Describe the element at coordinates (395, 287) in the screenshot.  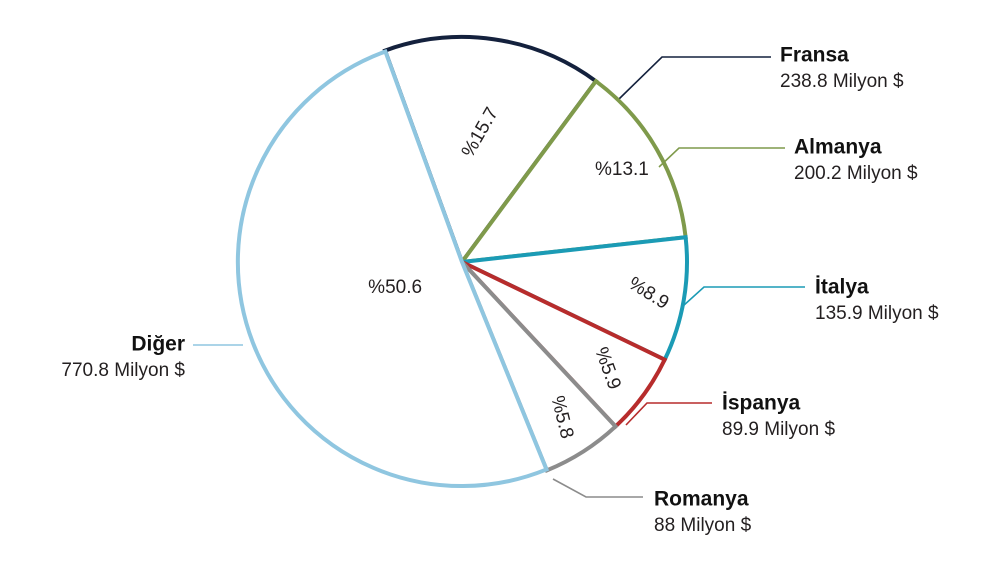
I see `pie-percent-label: %50.6` at that location.